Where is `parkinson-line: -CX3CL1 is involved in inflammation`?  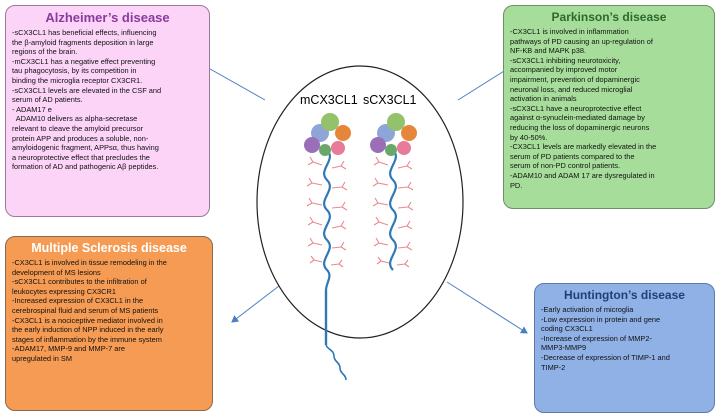 parkinson-line: -CX3CL1 is involved in inflammation is located at coordinates (569, 31).